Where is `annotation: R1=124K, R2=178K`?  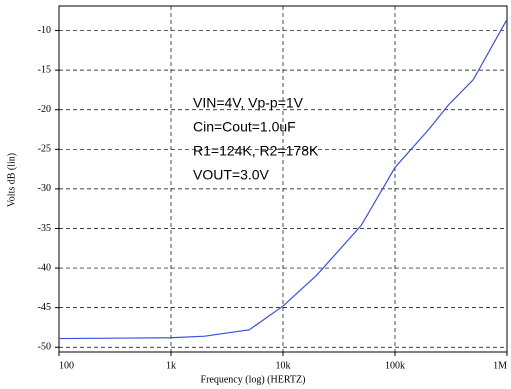
annotation: R1=124K, R2=178K is located at coordinates (256, 151).